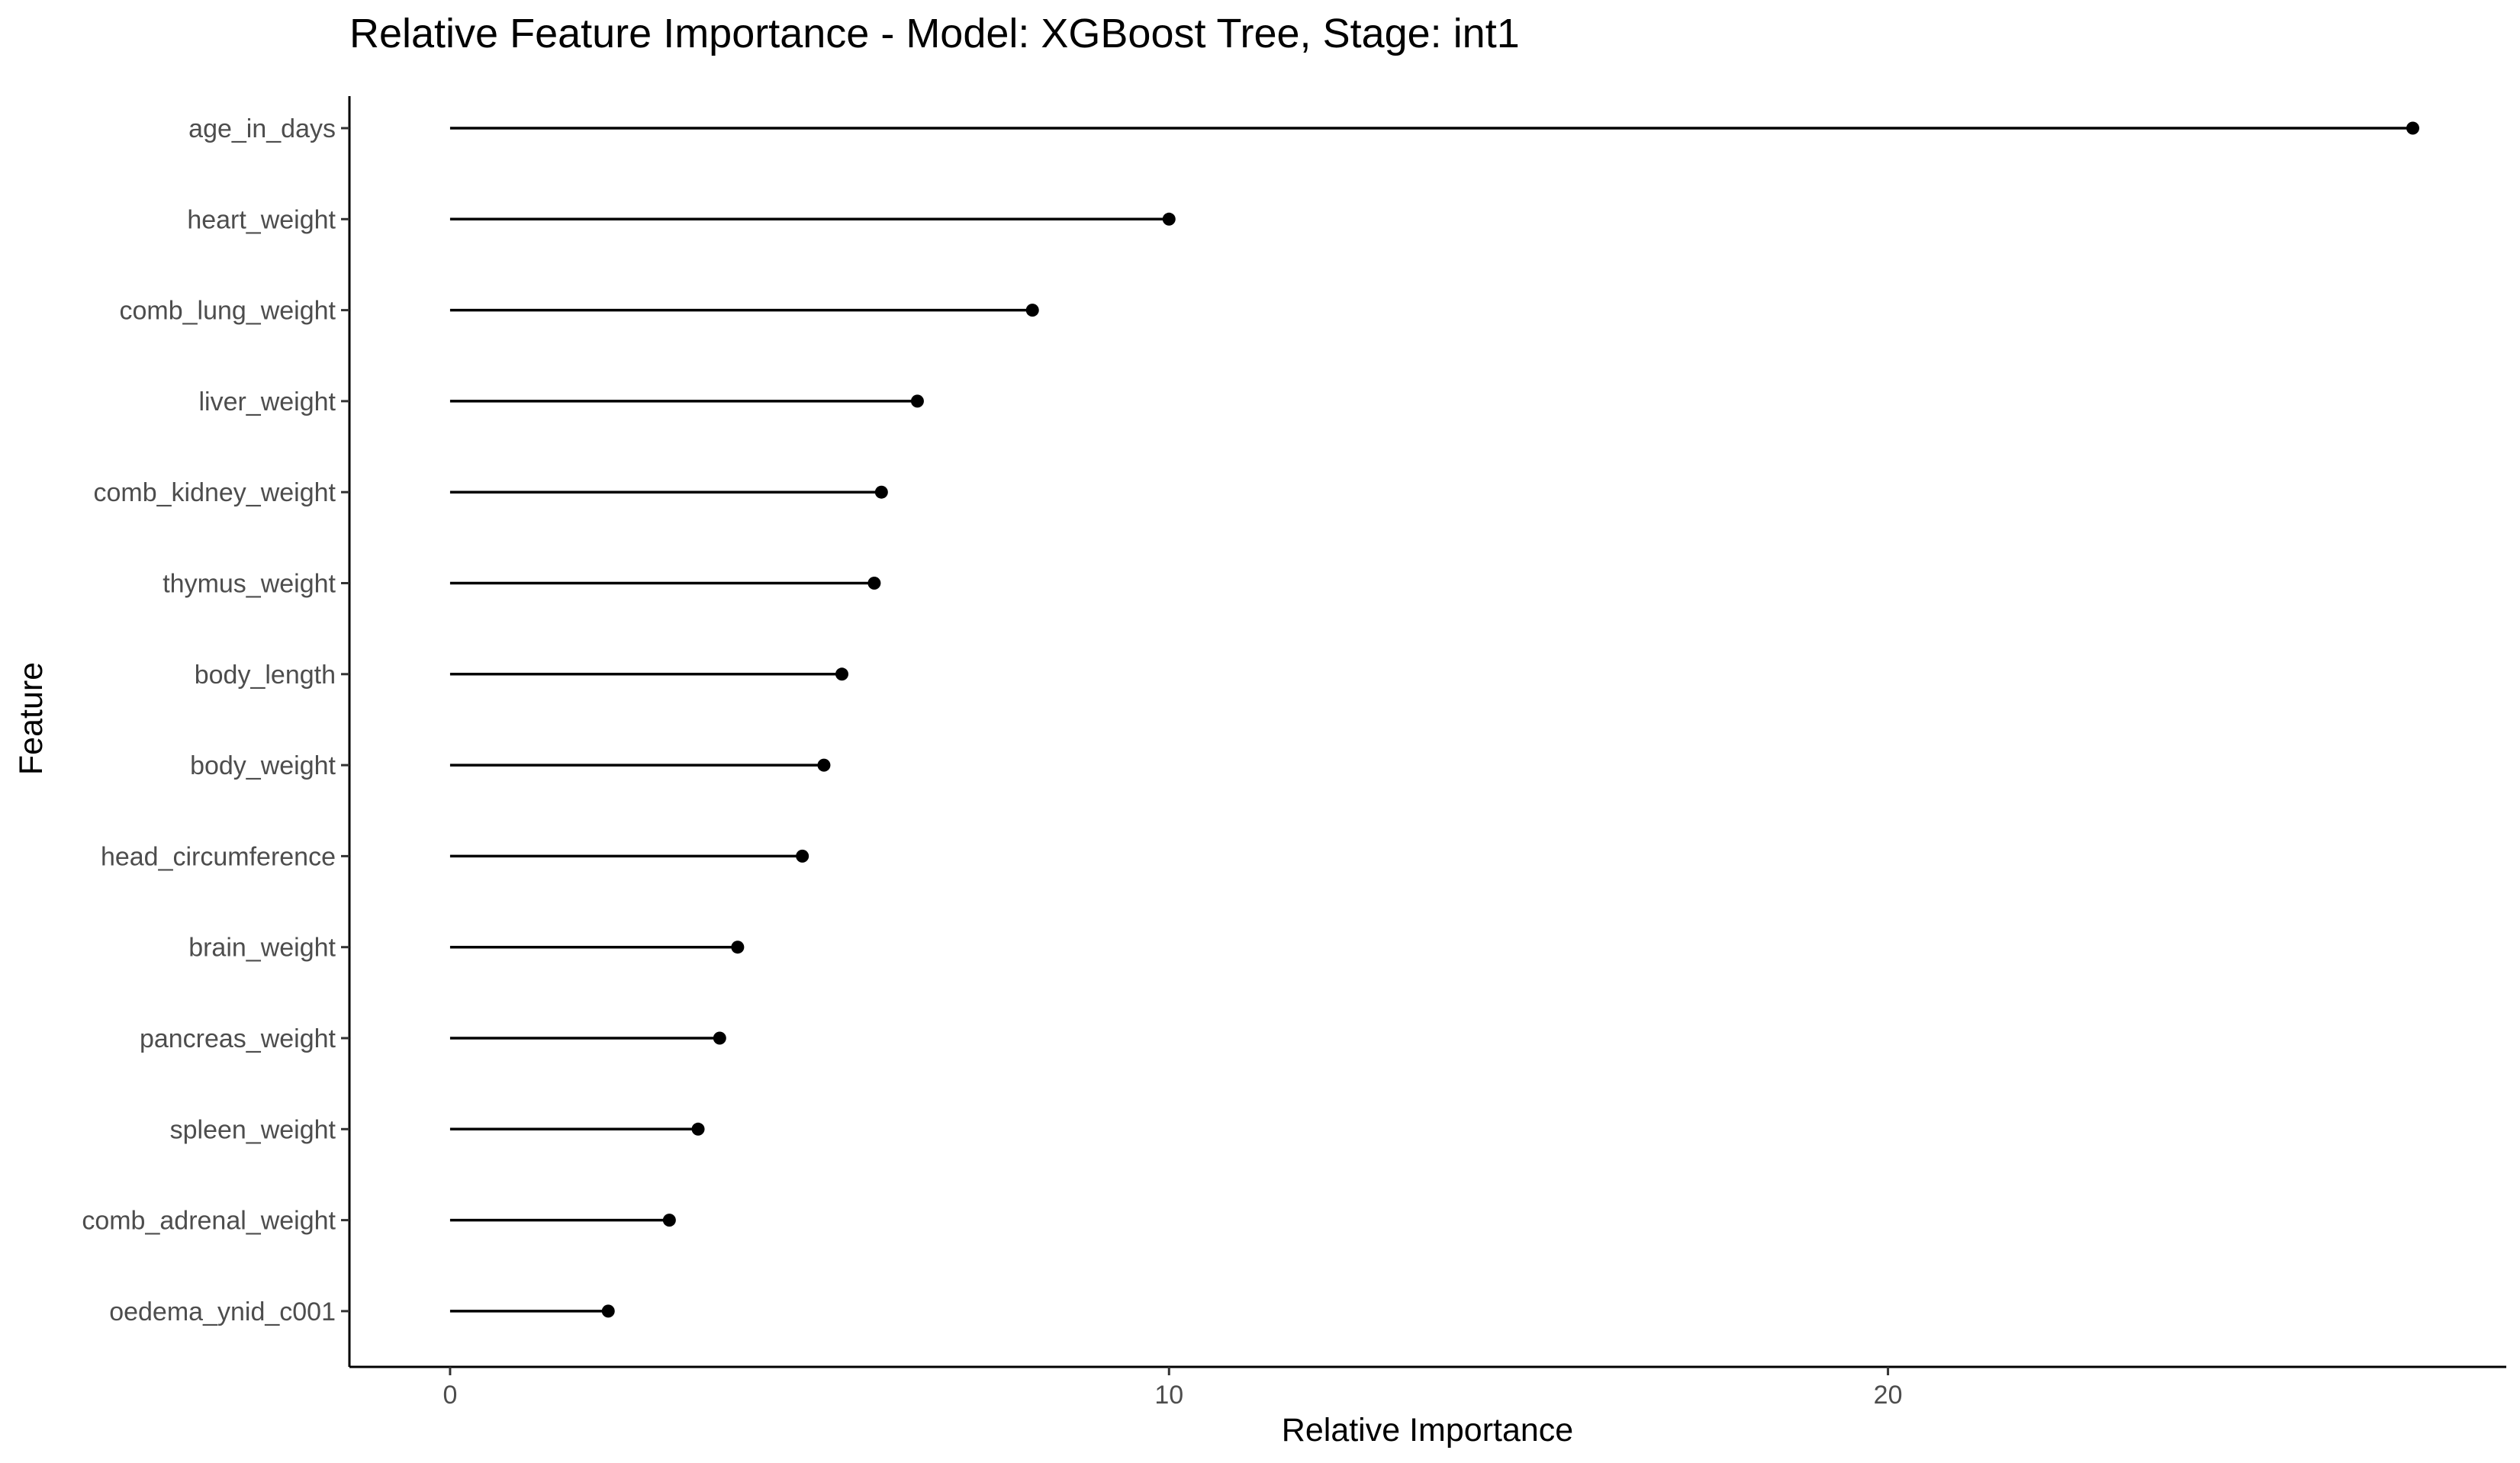 The height and width of the screenshot is (1463, 2520). I want to click on y-tick-label: head_circumference, so click(218, 856).